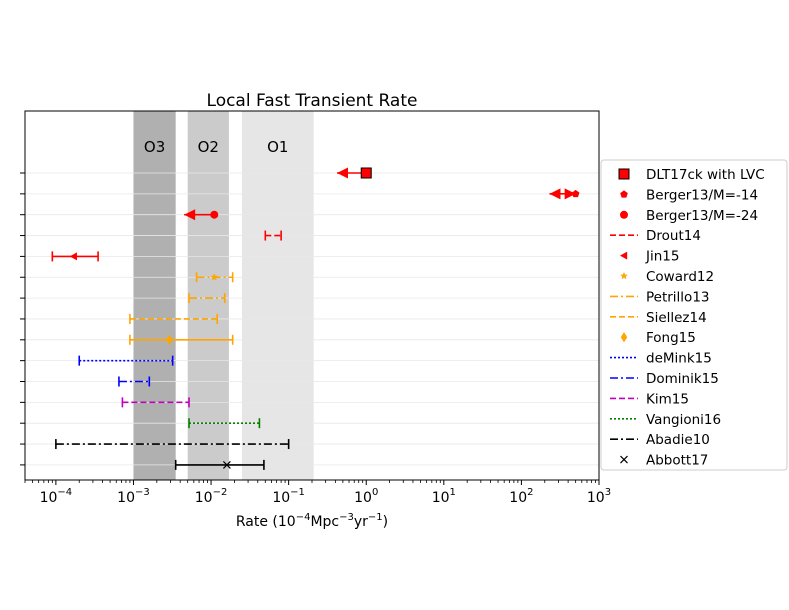 This screenshot has width=789, height=610. Describe the element at coordinates (154, 295) in the screenshot. I see `band-o3` at that location.